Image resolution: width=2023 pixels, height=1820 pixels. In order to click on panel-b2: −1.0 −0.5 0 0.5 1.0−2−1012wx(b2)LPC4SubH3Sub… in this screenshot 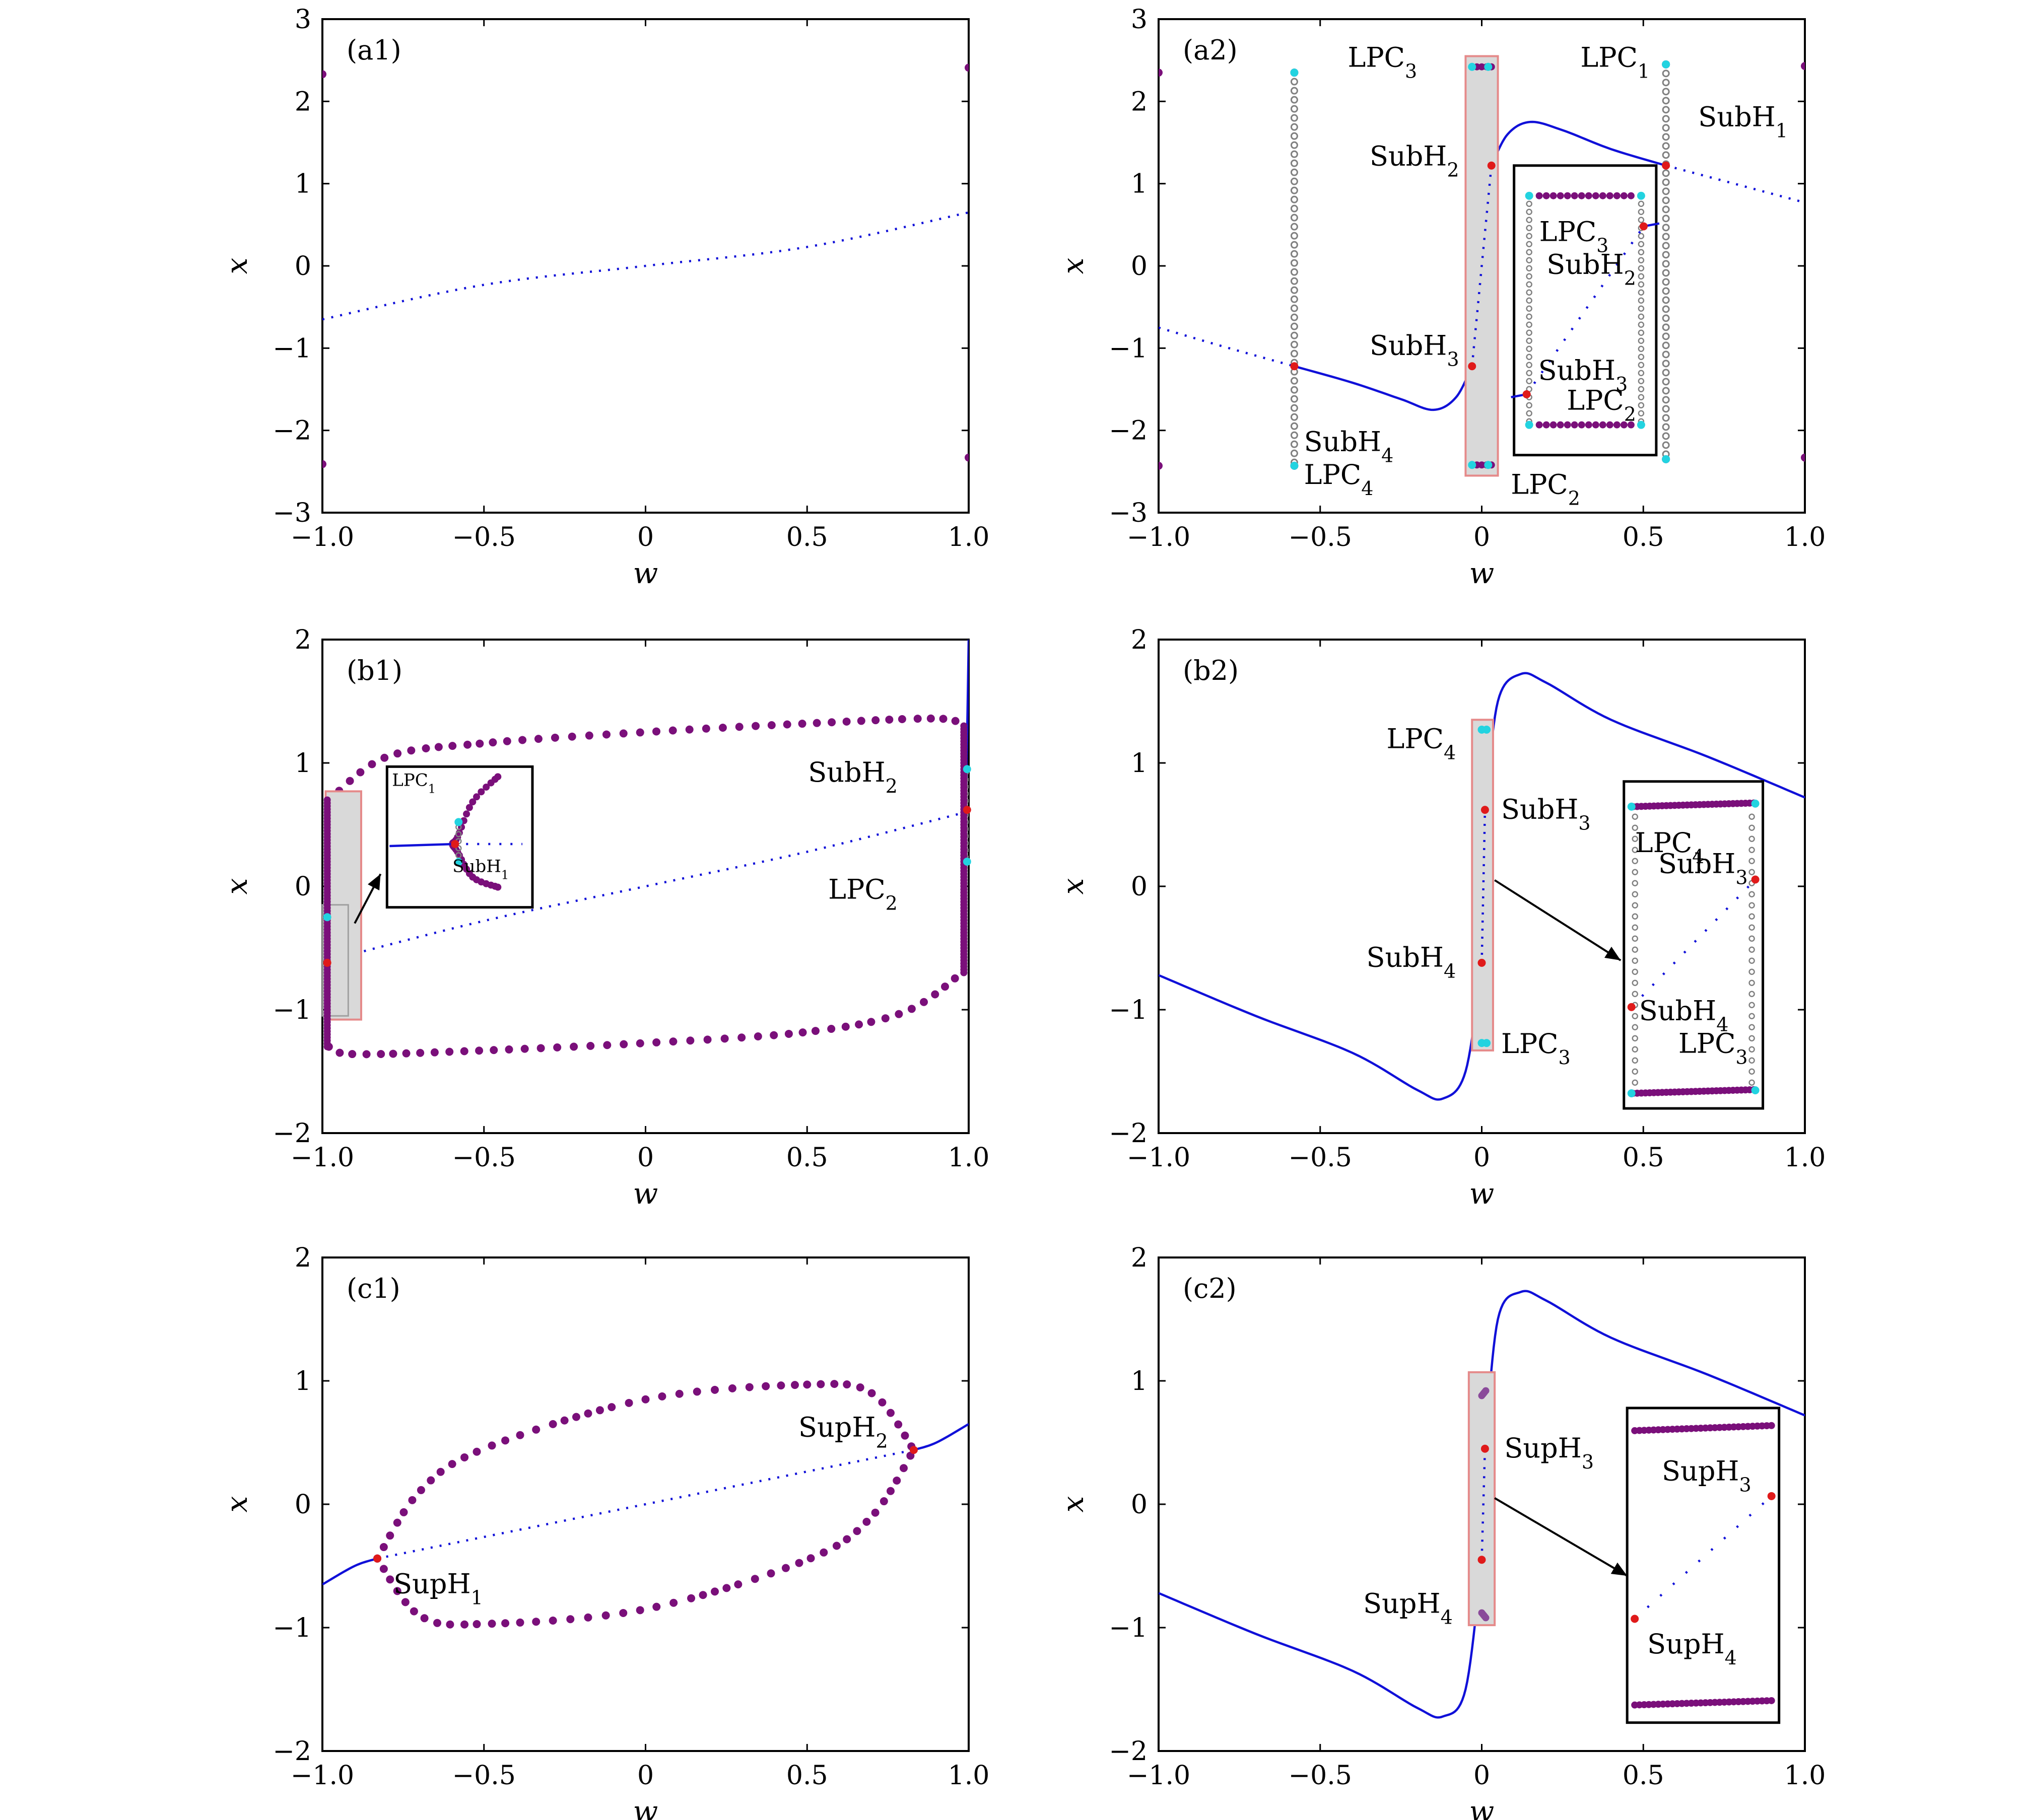, I will do `click(1441, 918)`.